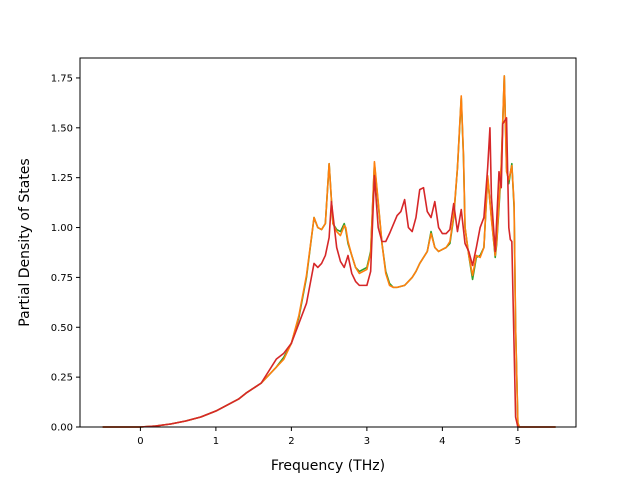 This screenshot has width=640, height=480. Describe the element at coordinates (367, 441) in the screenshot. I see `x-tick-label: 3` at that location.